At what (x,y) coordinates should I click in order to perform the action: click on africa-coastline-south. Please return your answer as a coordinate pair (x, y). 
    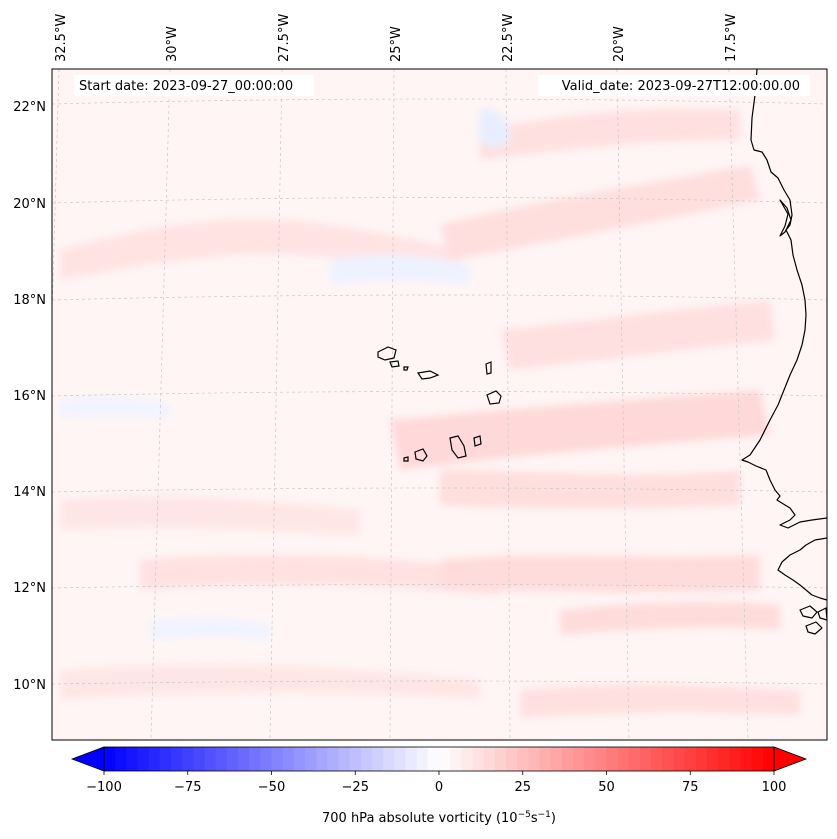
    Looking at the image, I should click on (802, 569).